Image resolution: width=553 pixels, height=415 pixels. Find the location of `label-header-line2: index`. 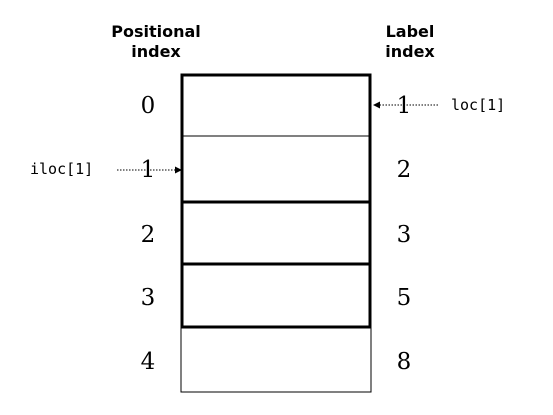

label-header-line2: index is located at coordinates (410, 51).